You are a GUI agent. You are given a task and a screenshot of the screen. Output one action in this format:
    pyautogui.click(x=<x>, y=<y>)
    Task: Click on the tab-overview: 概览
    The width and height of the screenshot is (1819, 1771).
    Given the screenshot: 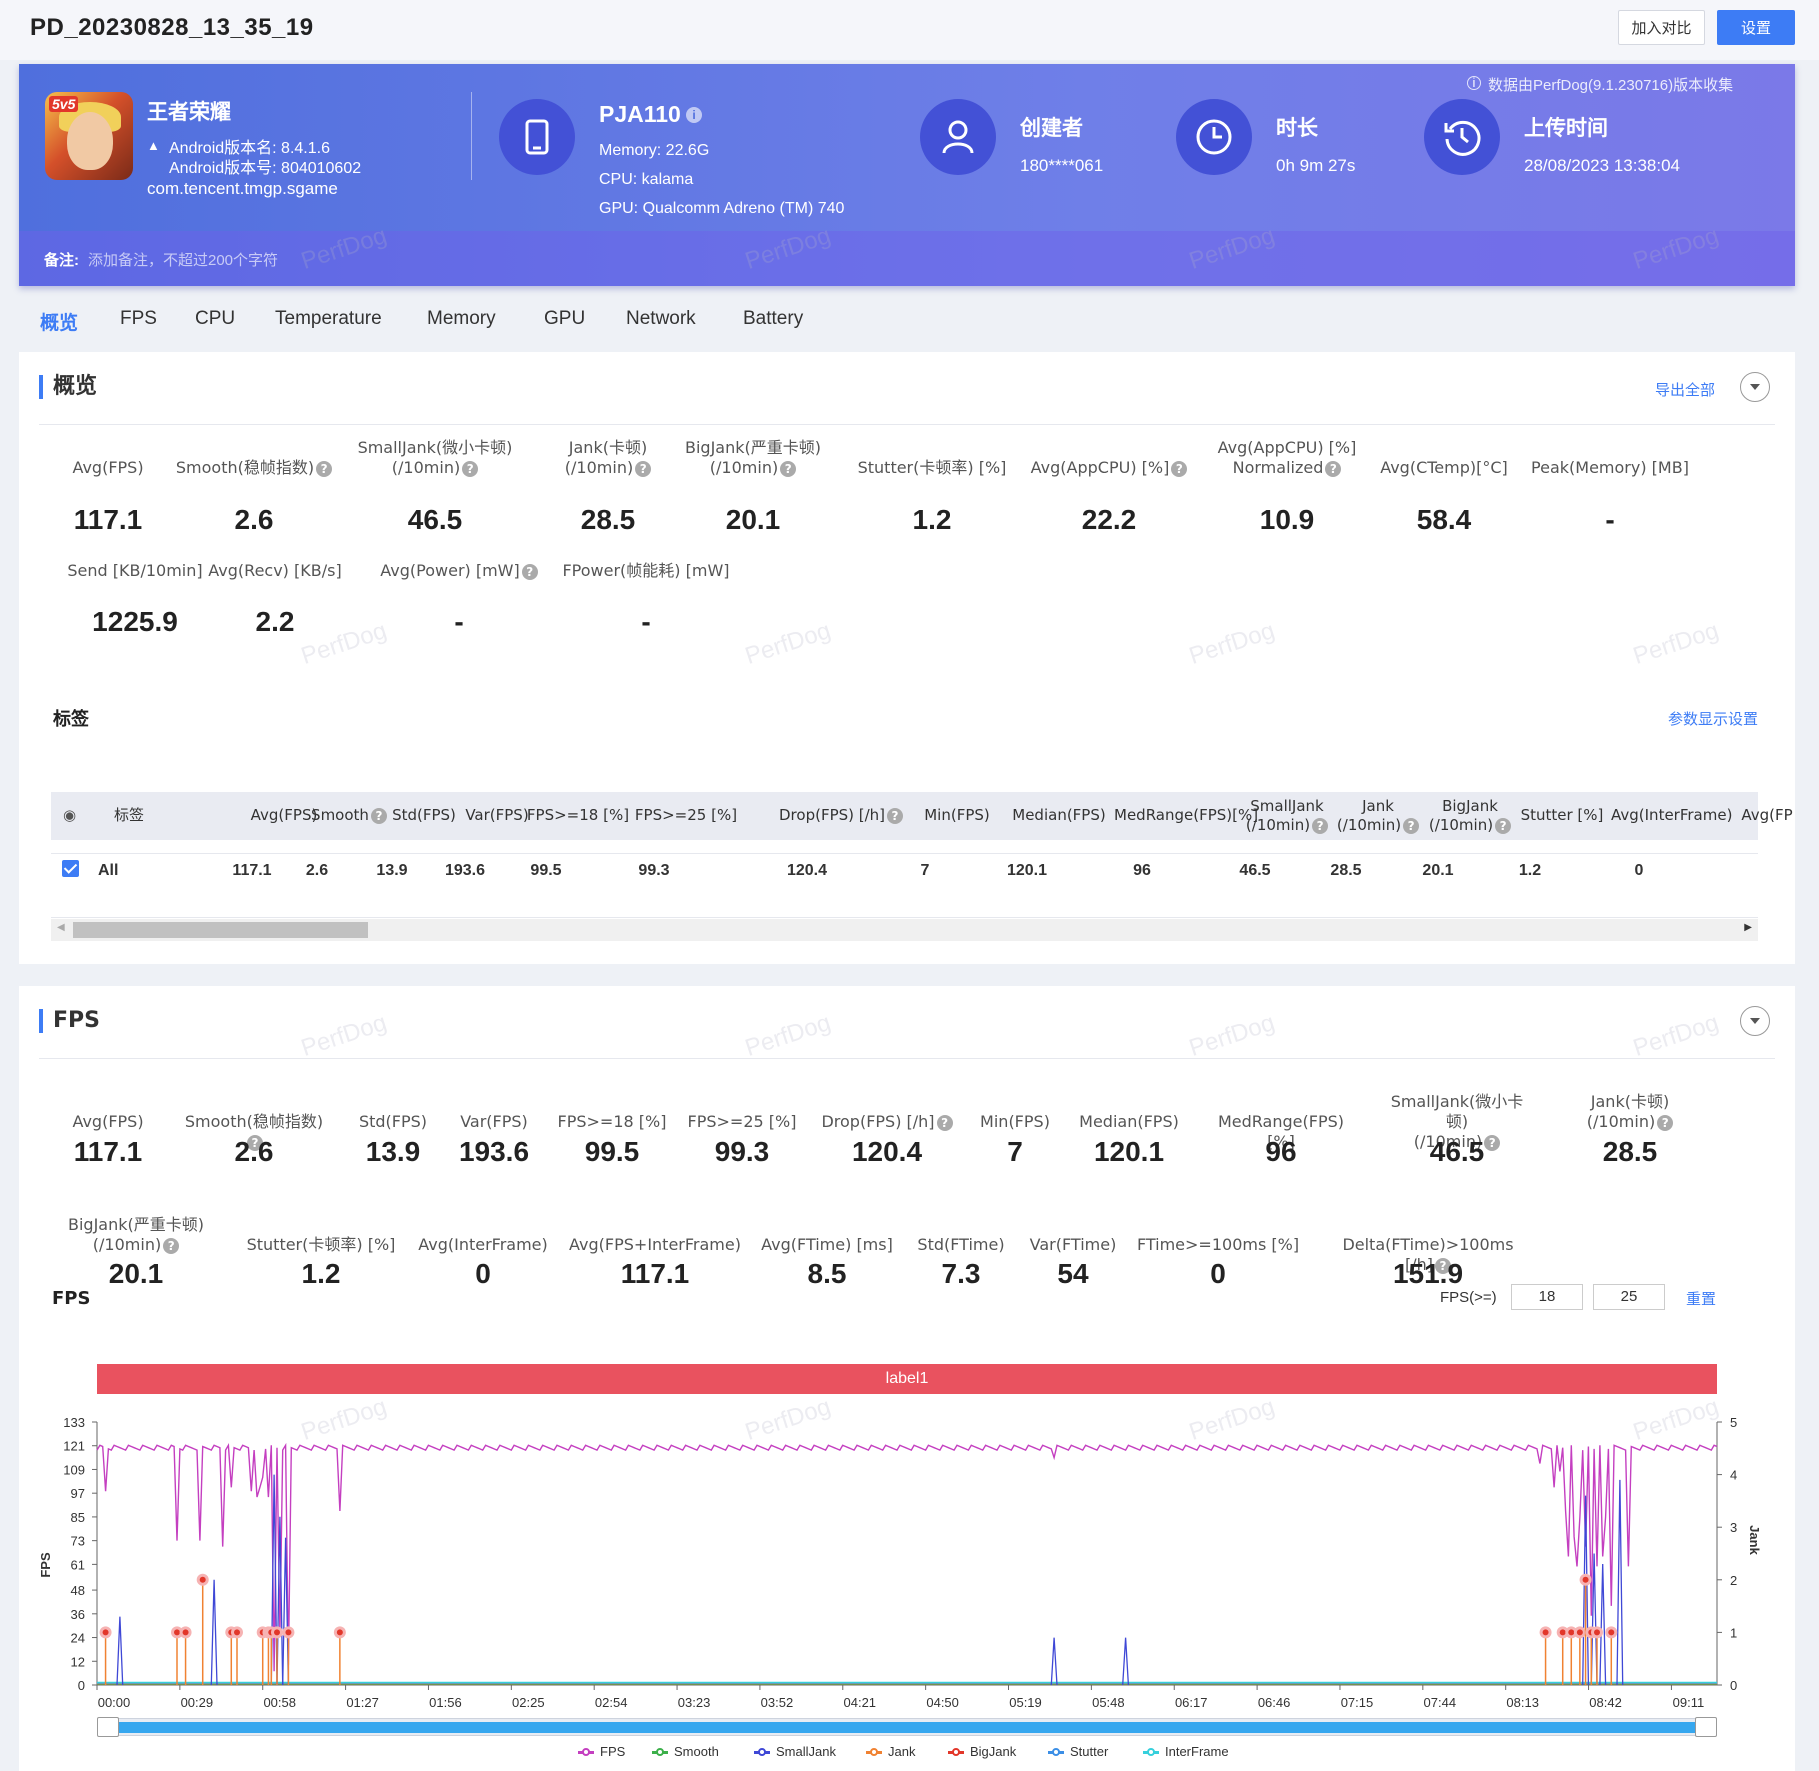 What is the action you would take?
    pyautogui.click(x=59, y=323)
    